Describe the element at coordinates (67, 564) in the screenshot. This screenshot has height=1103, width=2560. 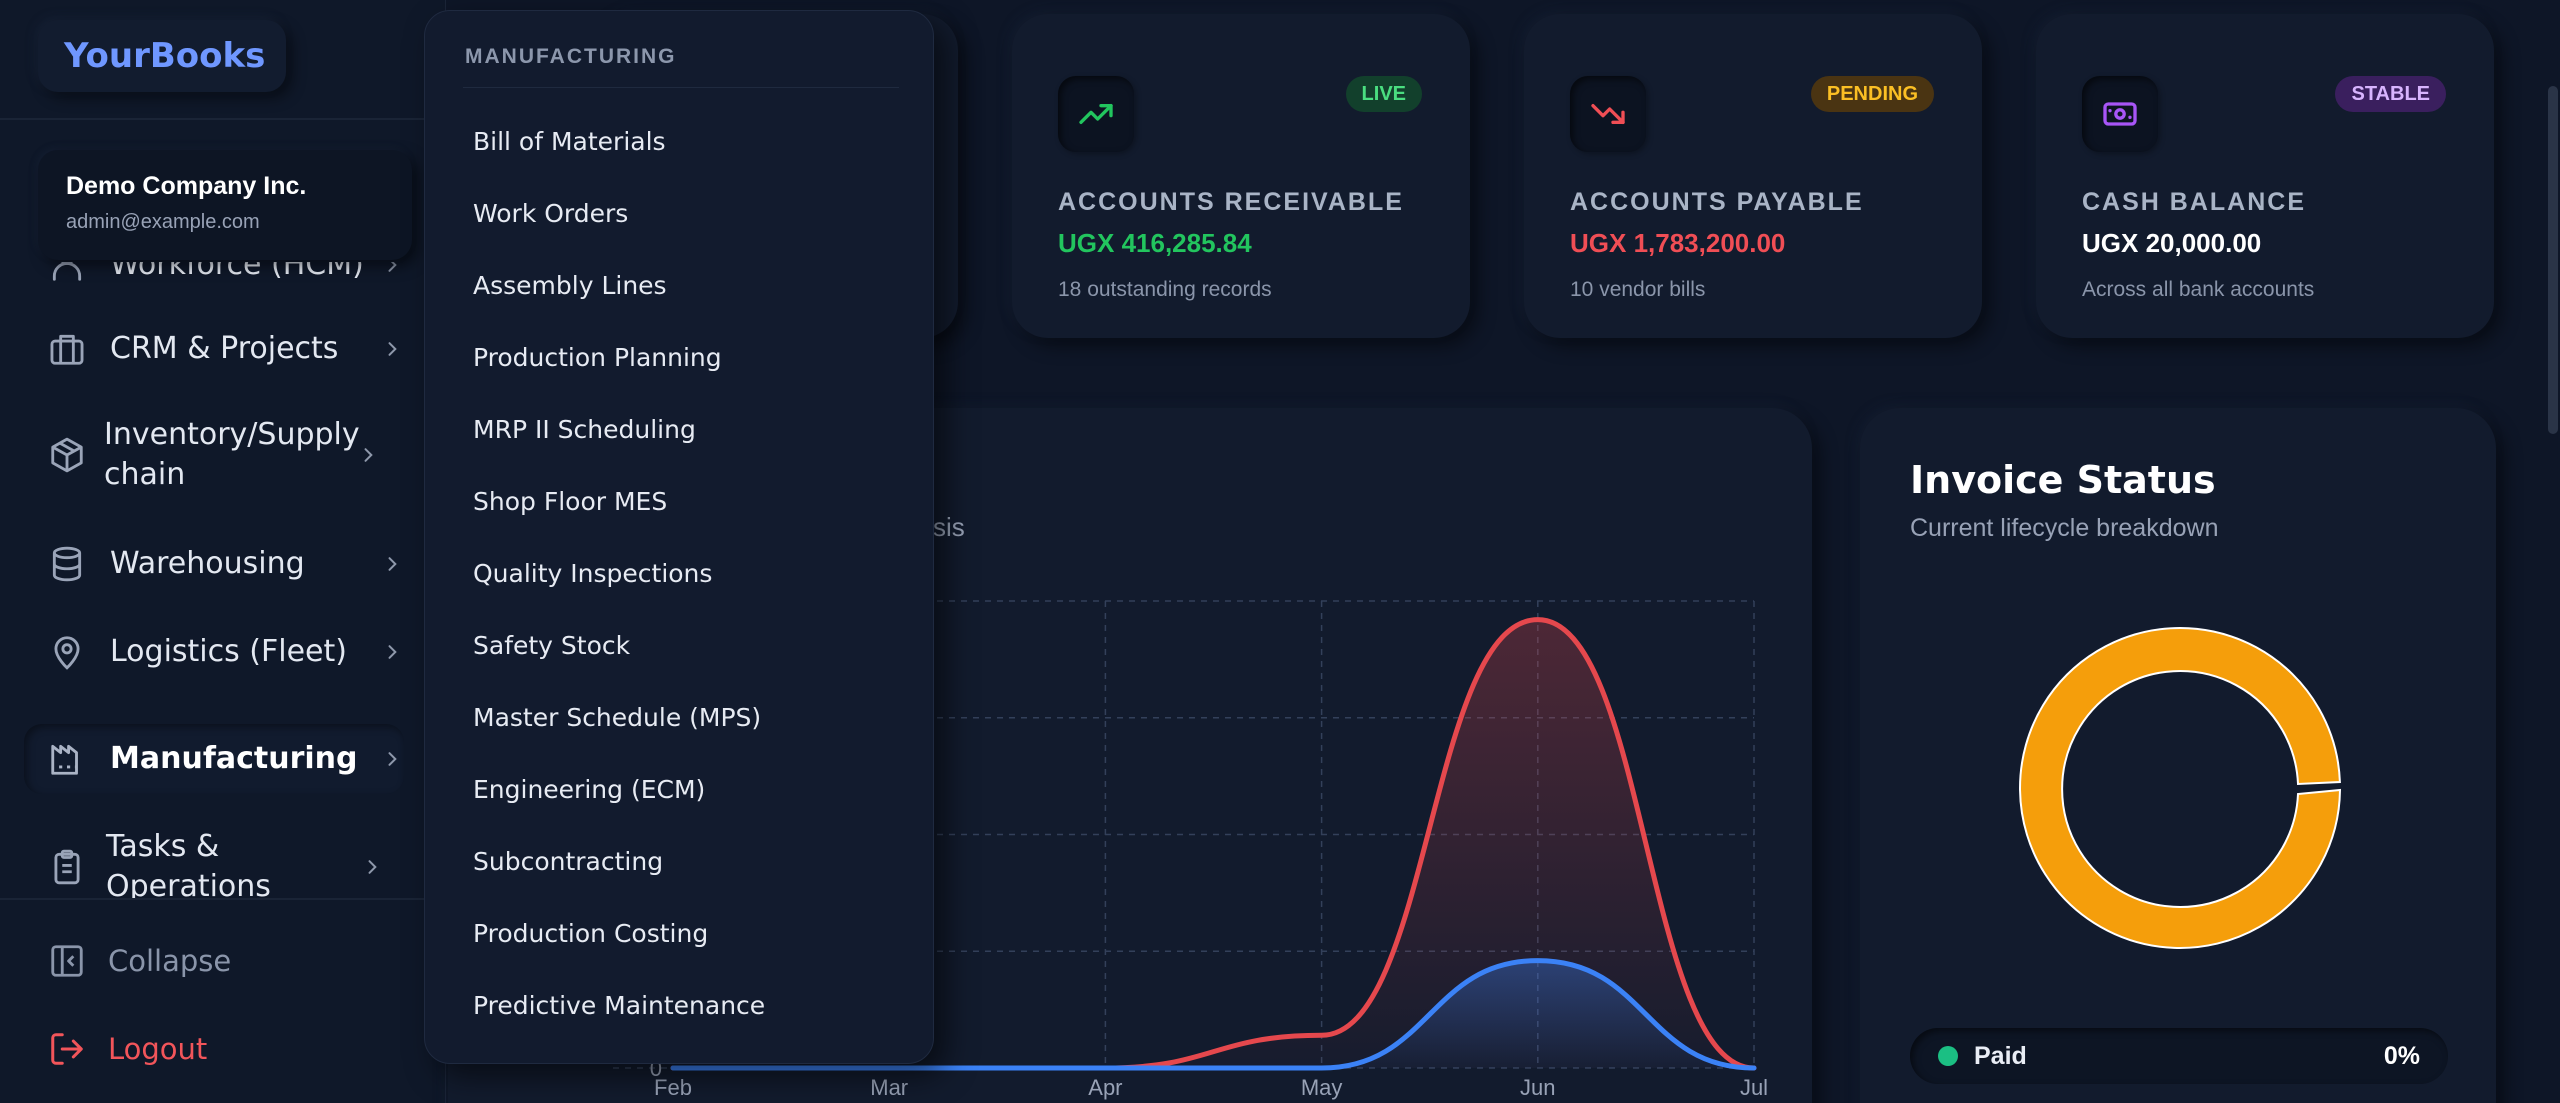
I see `database-icon` at that location.